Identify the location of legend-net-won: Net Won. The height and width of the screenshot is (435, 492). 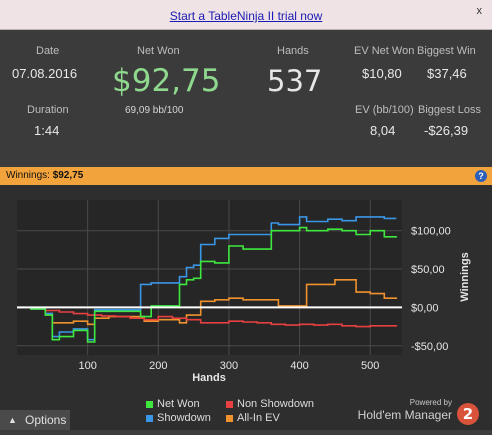
(173, 404).